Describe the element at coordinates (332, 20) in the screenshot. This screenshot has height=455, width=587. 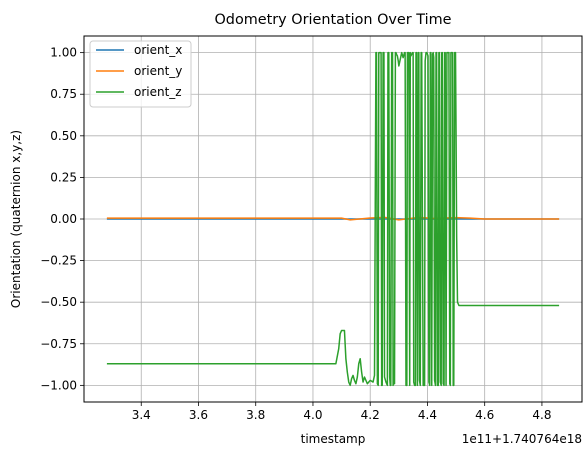
I see `chart-title: Odometry Orientation Over Time` at that location.